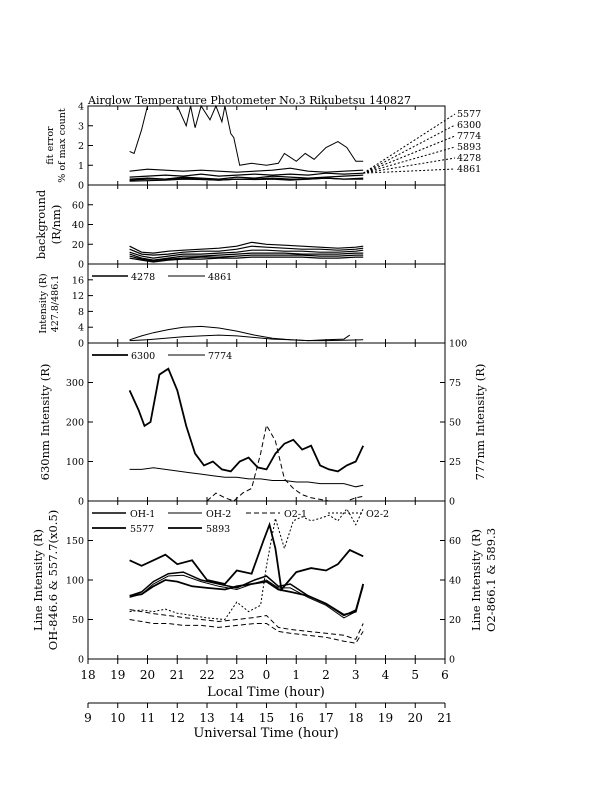 This screenshot has width=612, height=792. What do you see at coordinates (87, 675) in the screenshot?
I see `local-tick-label: 18` at bounding box center [87, 675].